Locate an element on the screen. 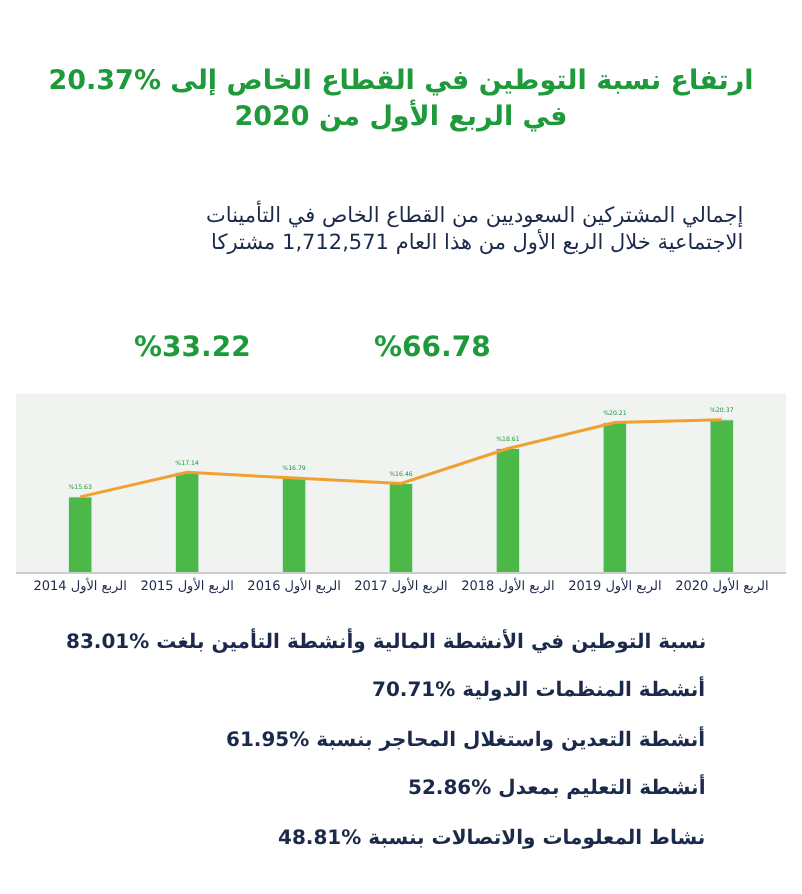  chart-subtitle: إجمالي المشتركين السعوديين من القطاع الخاص في التأمينات الاجتماعية خلال الربع الأول من هذا العام 1,712,571 مشتركا is located at coordinates (475, 228).